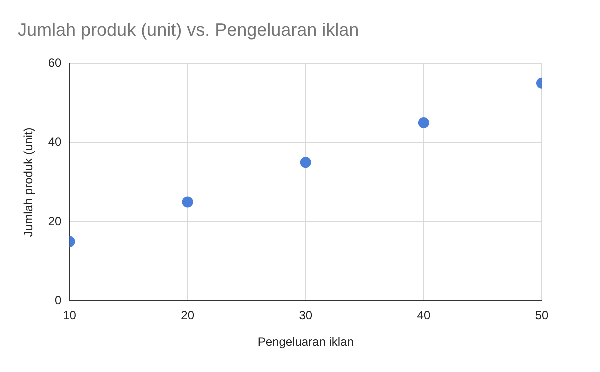 The image size is (600, 372). I want to click on x-tick-label: 40, so click(424, 315).